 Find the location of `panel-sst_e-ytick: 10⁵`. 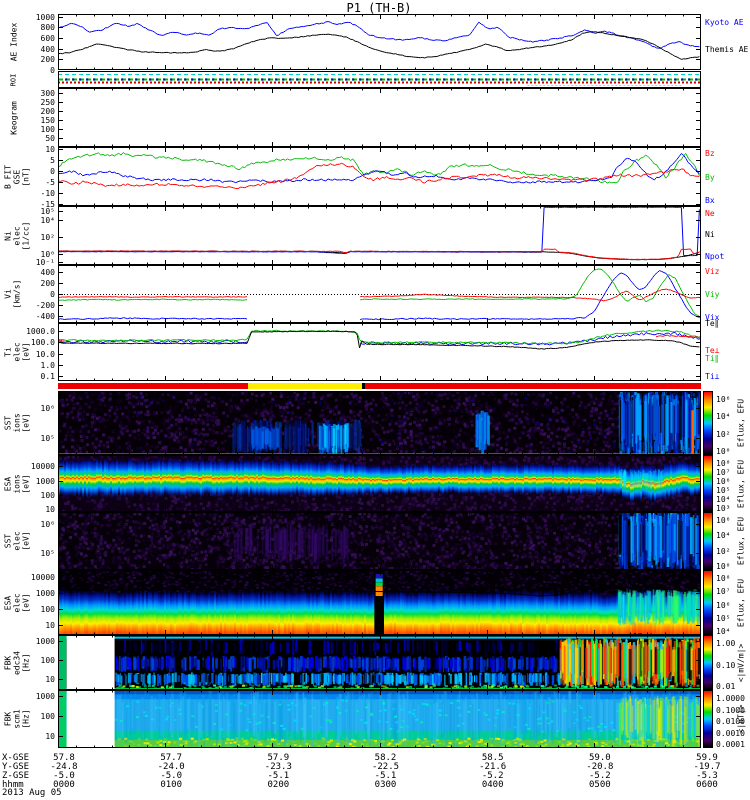

panel-sst_e-ytick: 10⁵ is located at coordinates (47, 553).